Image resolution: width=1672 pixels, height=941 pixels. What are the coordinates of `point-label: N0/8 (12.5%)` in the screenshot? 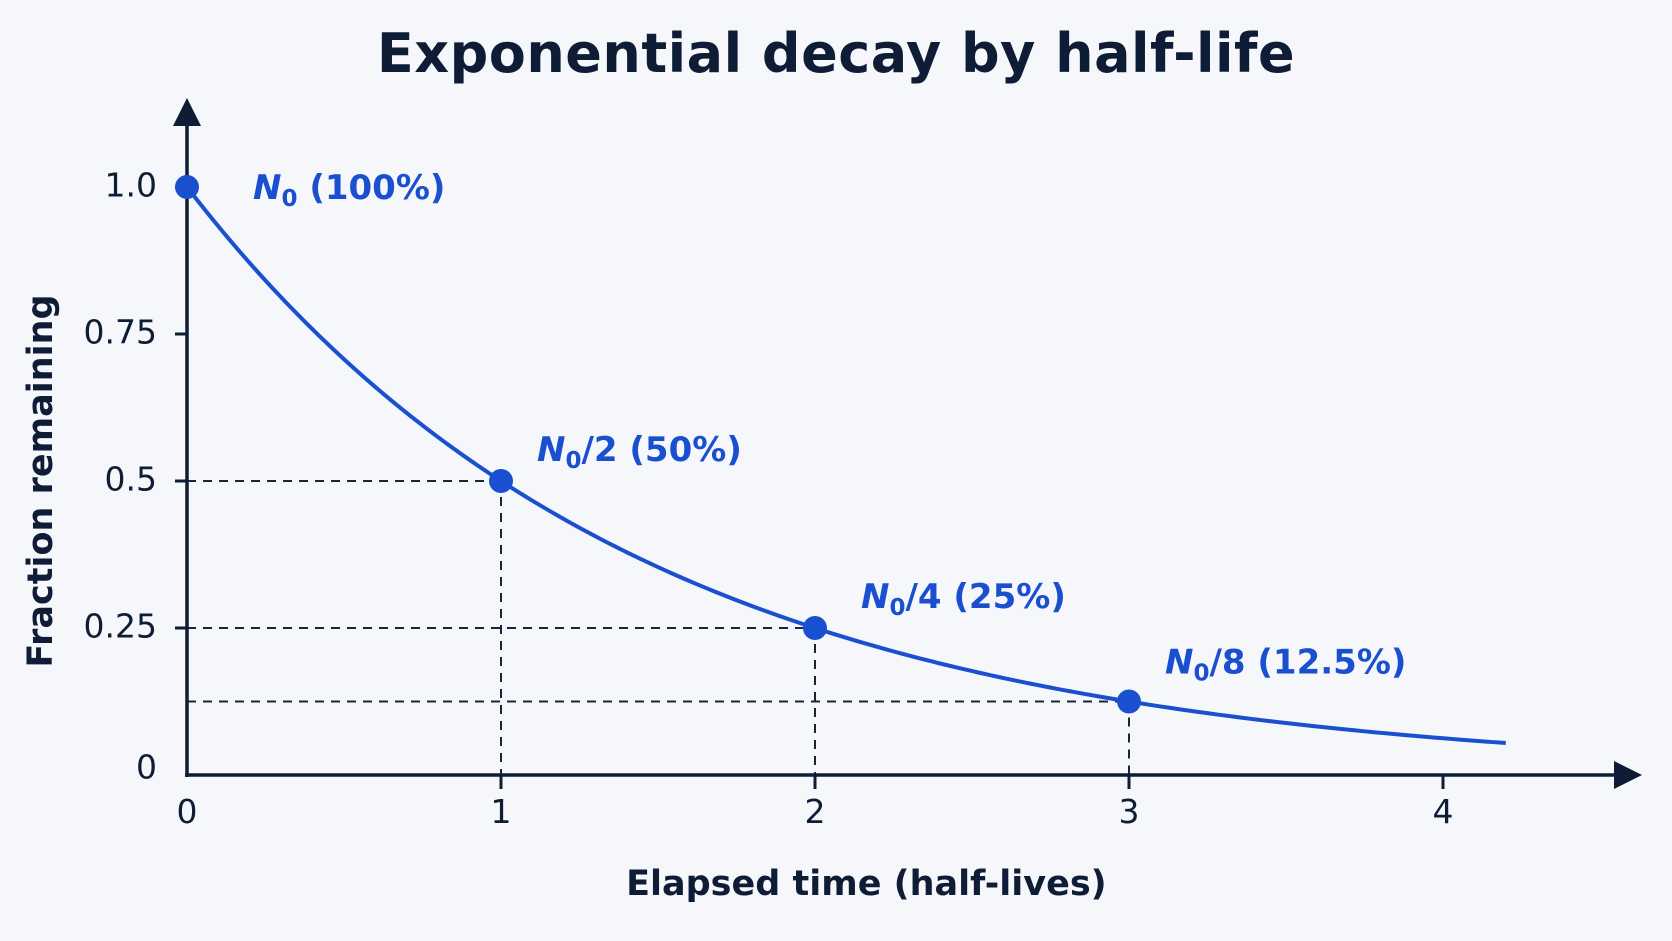 It's located at (1285, 664).